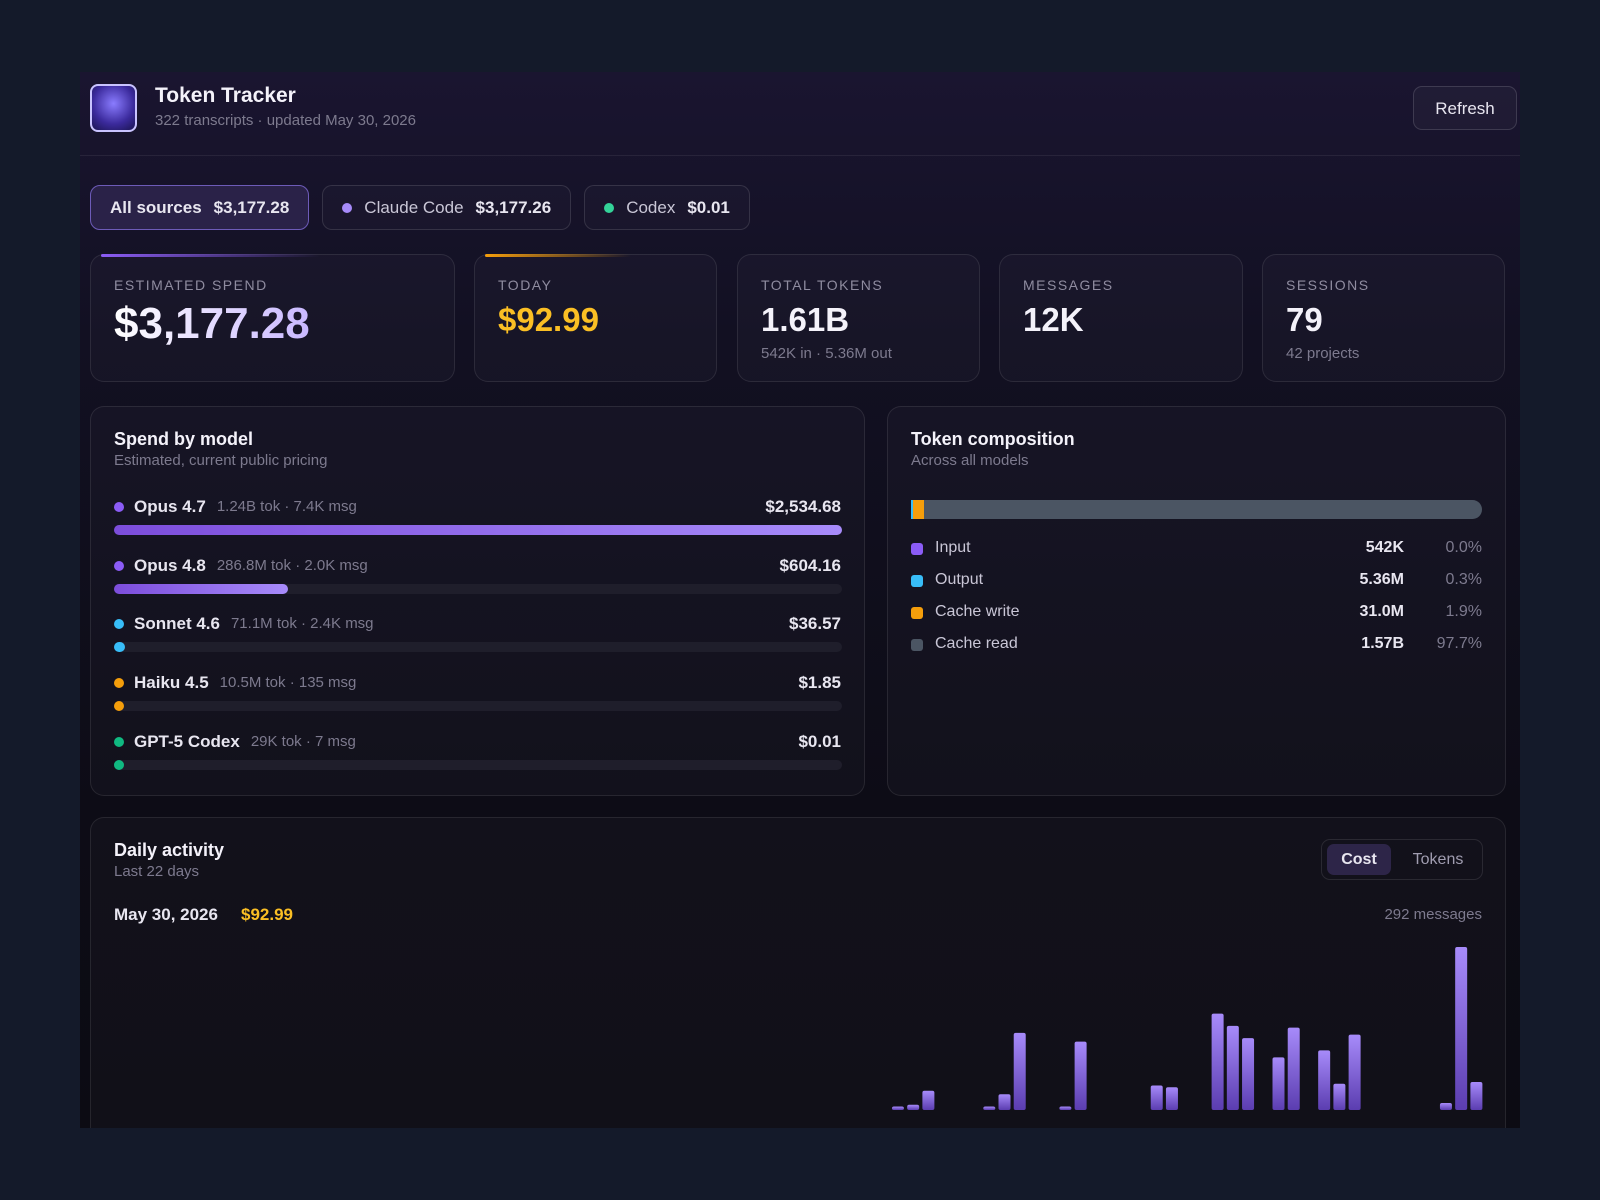  What do you see at coordinates (156, 207) in the screenshot?
I see `source-name: All sources` at bounding box center [156, 207].